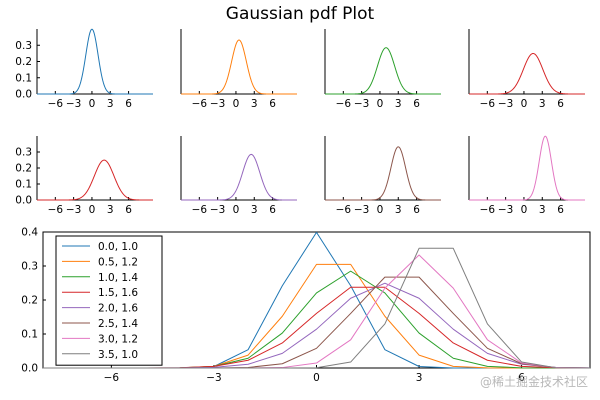 Image resolution: width=600 pixels, height=400 pixels. What do you see at coordinates (118, 339) in the screenshot?
I see `legend-label-7: 3.0, 1.2` at bounding box center [118, 339].